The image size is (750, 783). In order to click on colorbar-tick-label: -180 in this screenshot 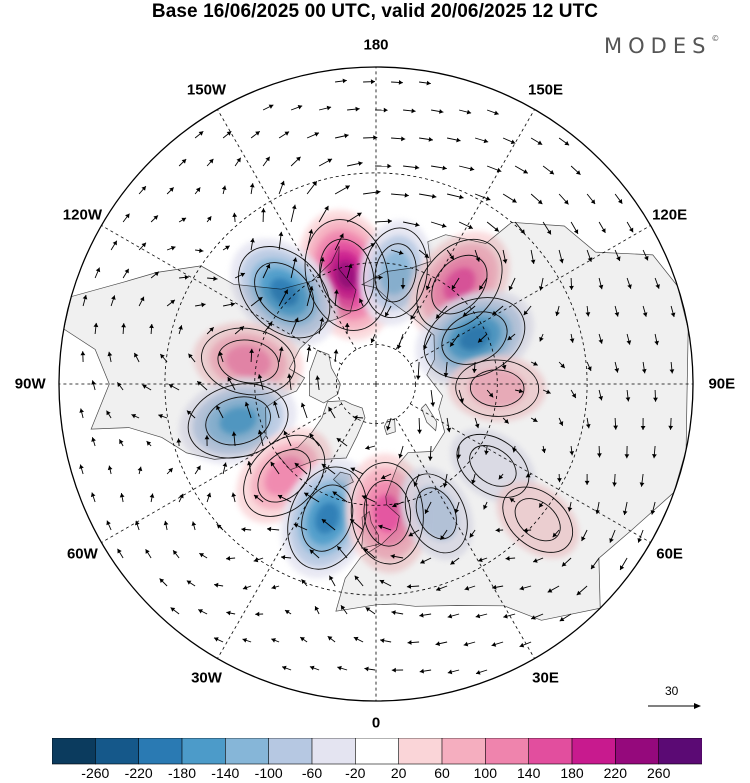, I will do `click(182, 773)`.